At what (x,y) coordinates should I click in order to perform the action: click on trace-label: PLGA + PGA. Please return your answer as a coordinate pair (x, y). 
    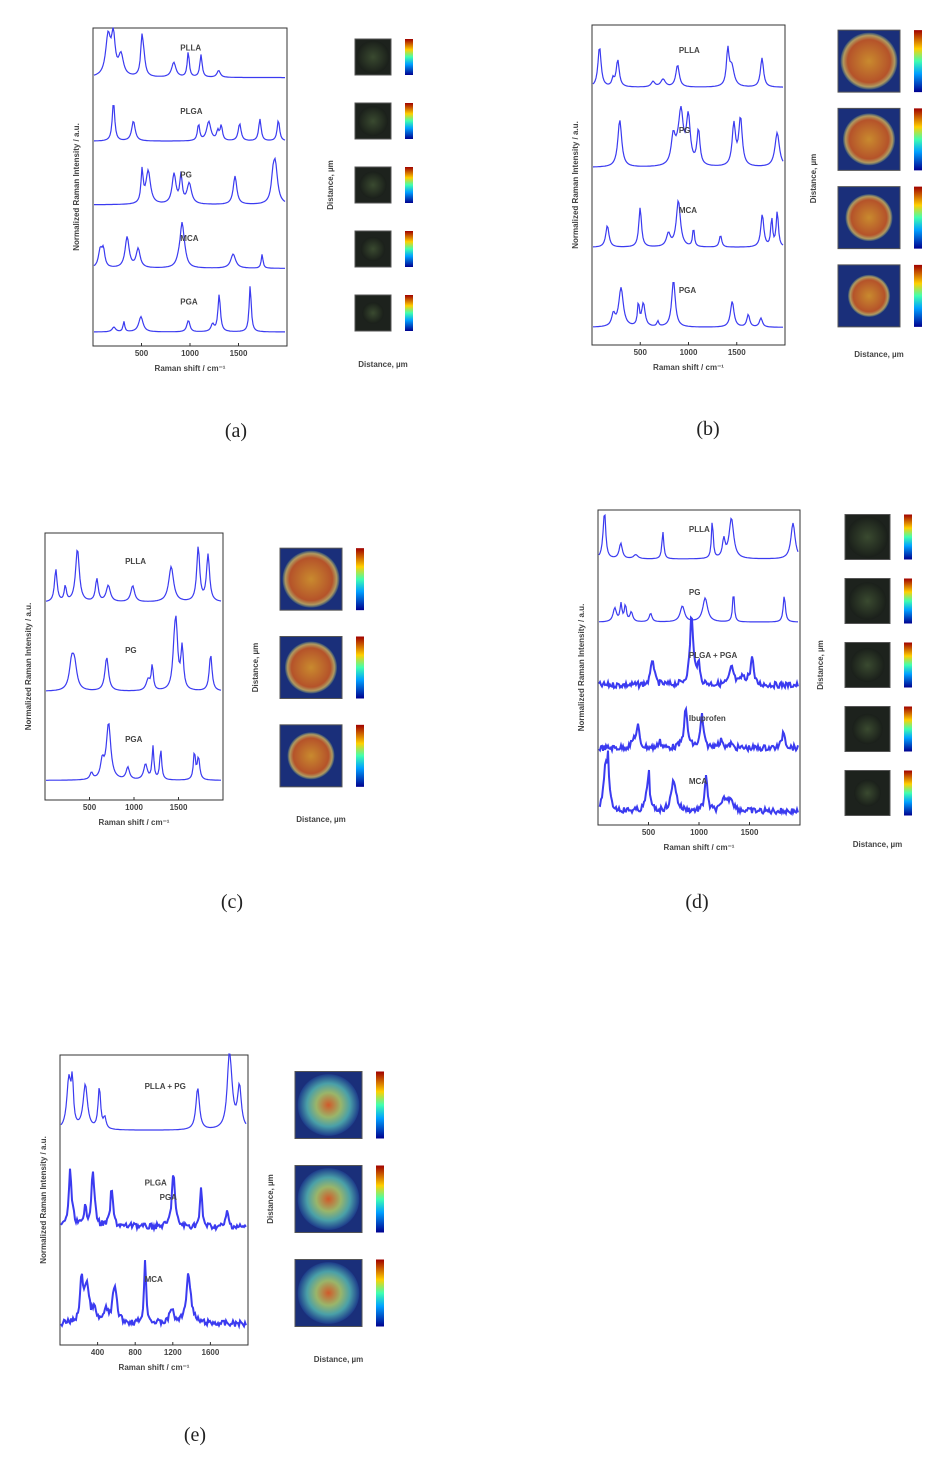
    Looking at the image, I should click on (713, 655).